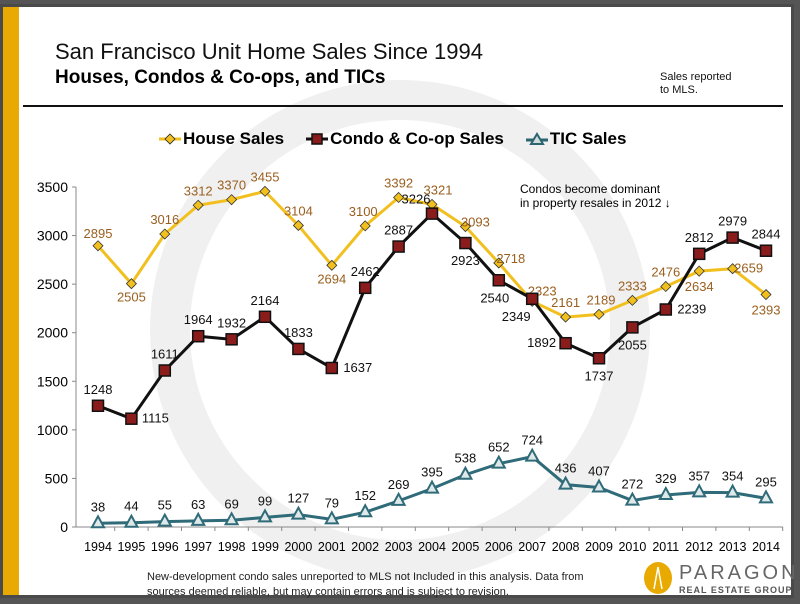 The height and width of the screenshot is (604, 800). I want to click on legend-condo: Condo & Co-op Sales, so click(405, 139).